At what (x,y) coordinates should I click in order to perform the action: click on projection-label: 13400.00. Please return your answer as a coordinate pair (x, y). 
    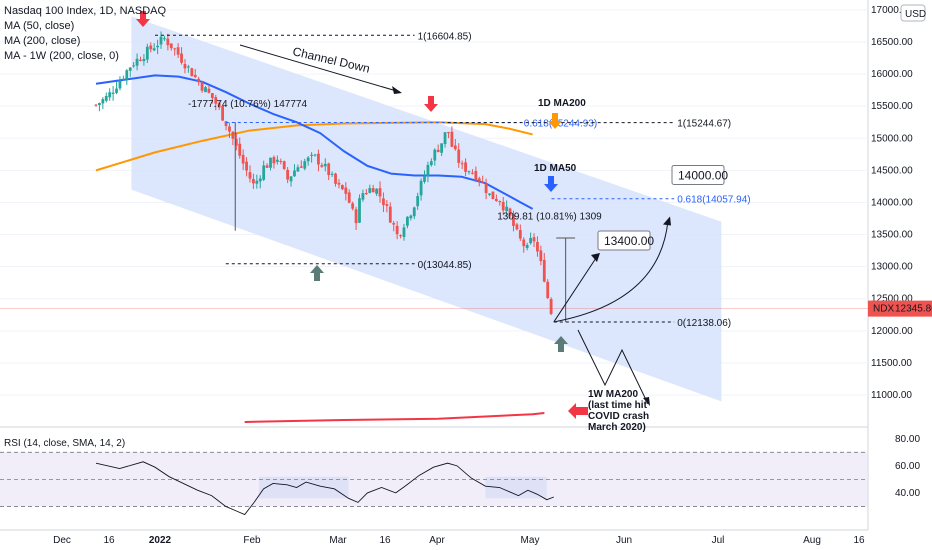
    Looking at the image, I should click on (629, 241).